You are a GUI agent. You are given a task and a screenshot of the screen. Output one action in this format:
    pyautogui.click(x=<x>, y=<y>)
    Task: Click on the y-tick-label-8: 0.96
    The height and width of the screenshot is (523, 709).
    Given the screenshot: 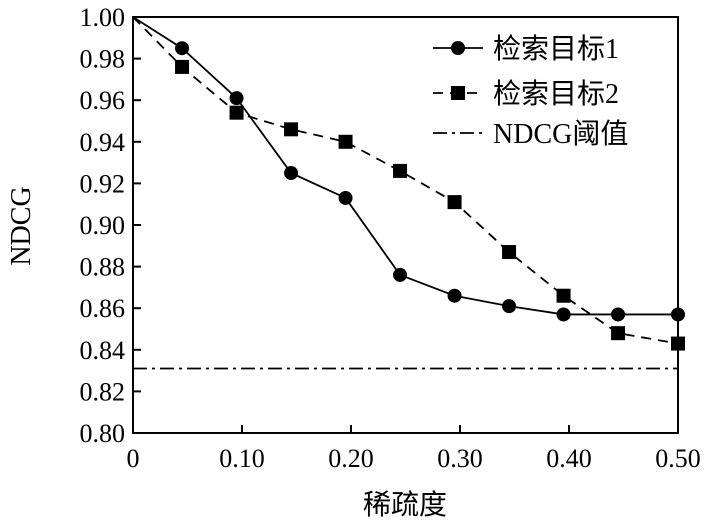 What is the action you would take?
    pyautogui.click(x=103, y=100)
    